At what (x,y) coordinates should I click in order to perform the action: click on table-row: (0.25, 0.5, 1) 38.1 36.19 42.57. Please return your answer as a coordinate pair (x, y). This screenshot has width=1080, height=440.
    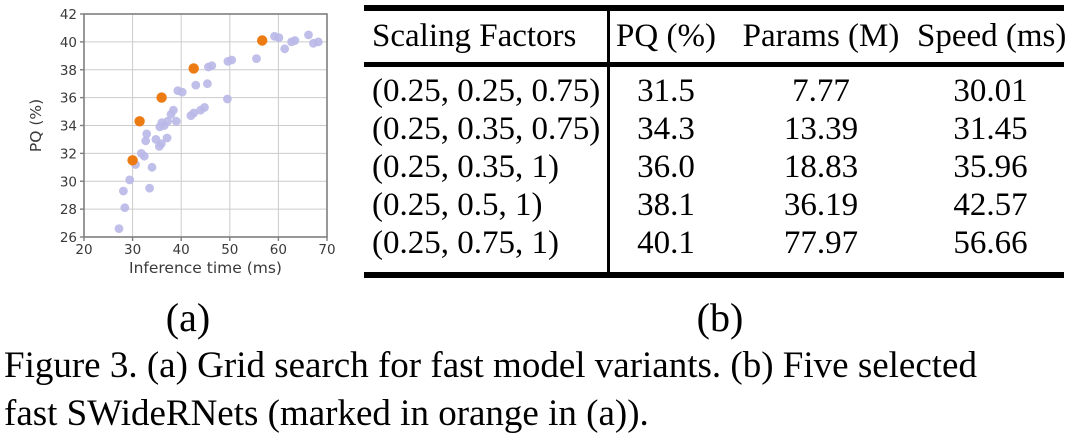
    Looking at the image, I should click on (714, 205).